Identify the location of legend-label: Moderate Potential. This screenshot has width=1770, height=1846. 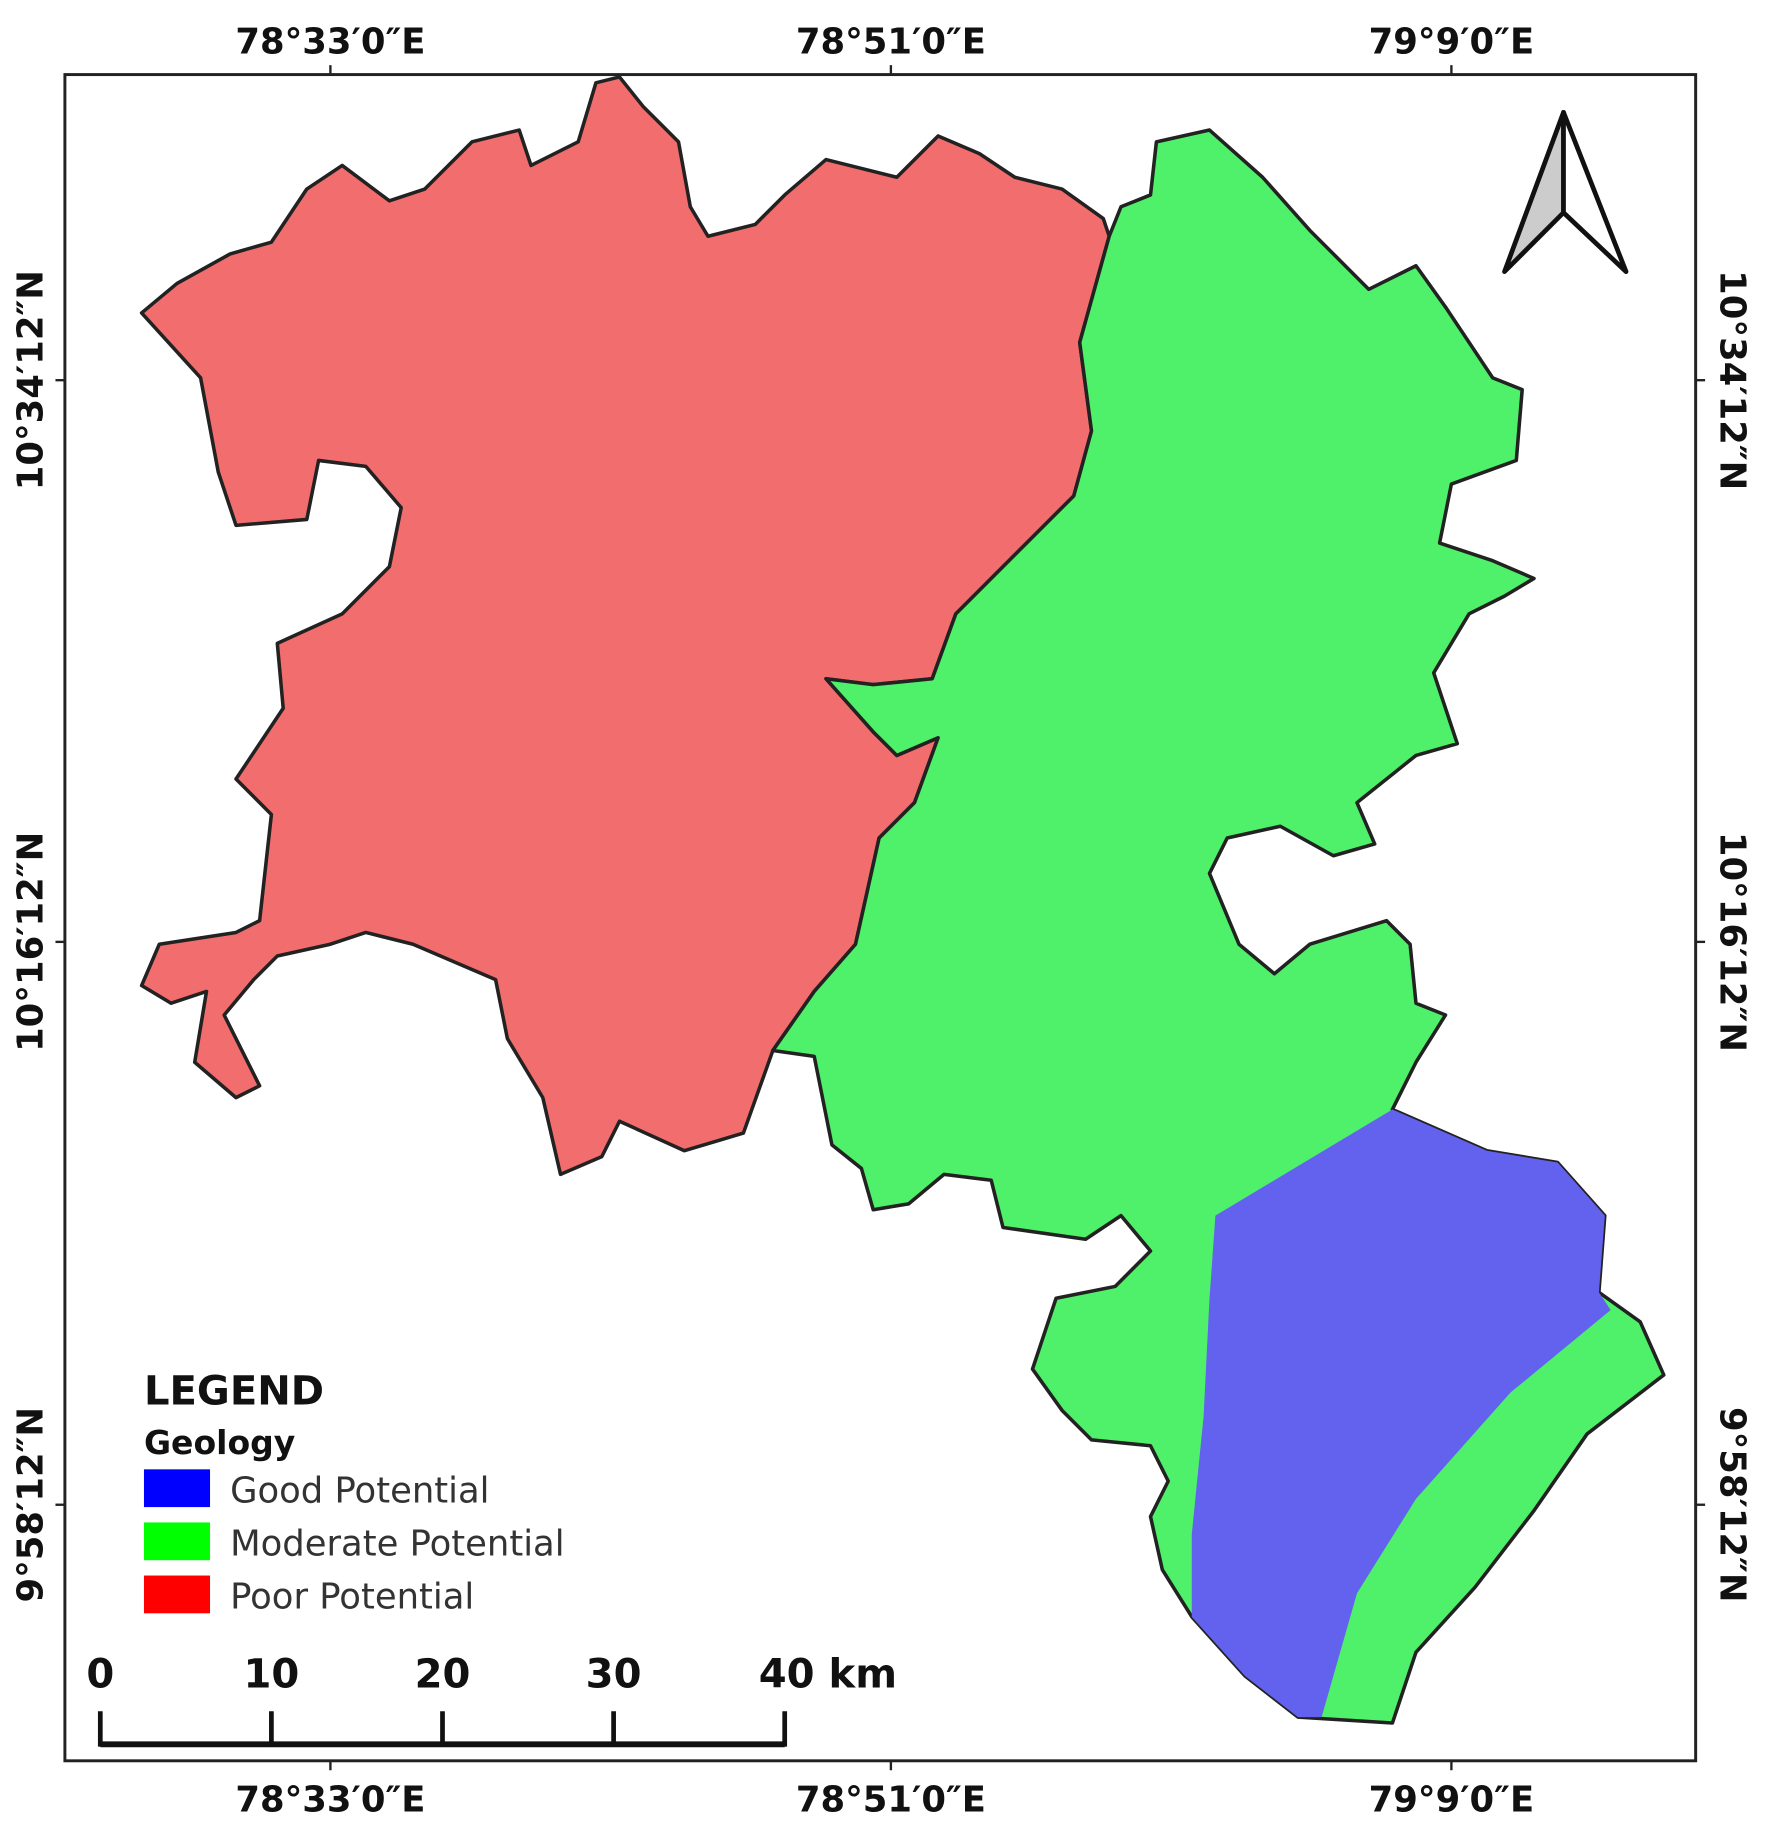
(397, 1543).